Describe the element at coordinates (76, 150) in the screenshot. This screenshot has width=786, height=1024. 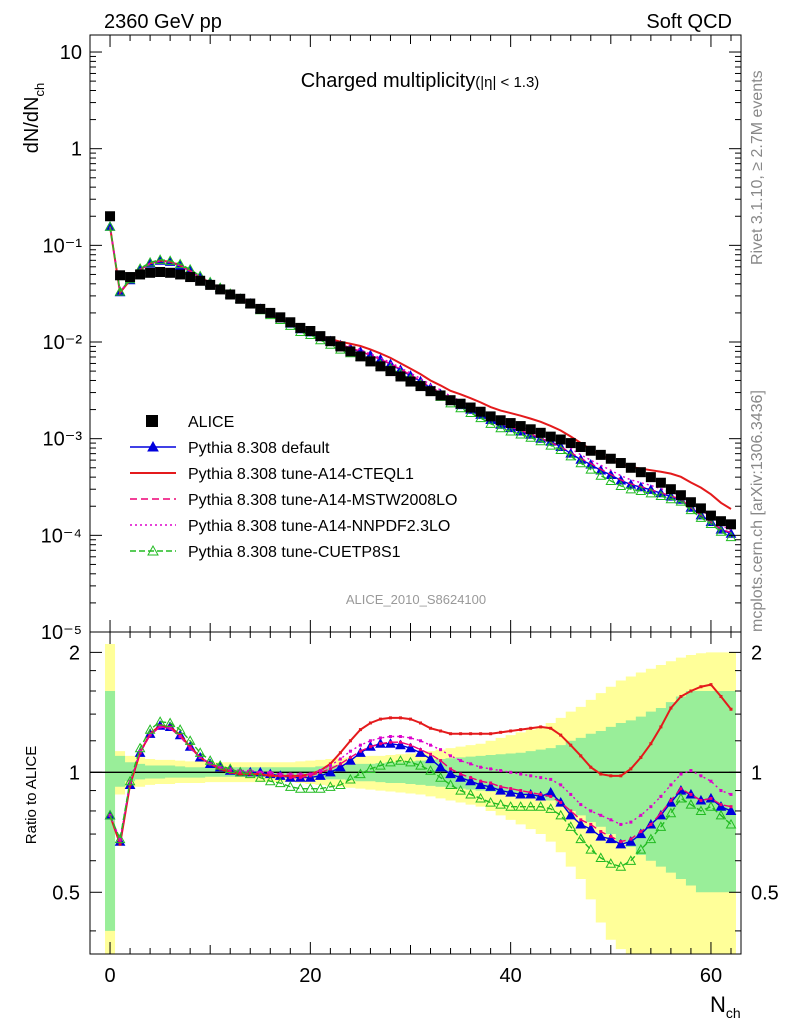
I see `y-tick-label: 1` at that location.